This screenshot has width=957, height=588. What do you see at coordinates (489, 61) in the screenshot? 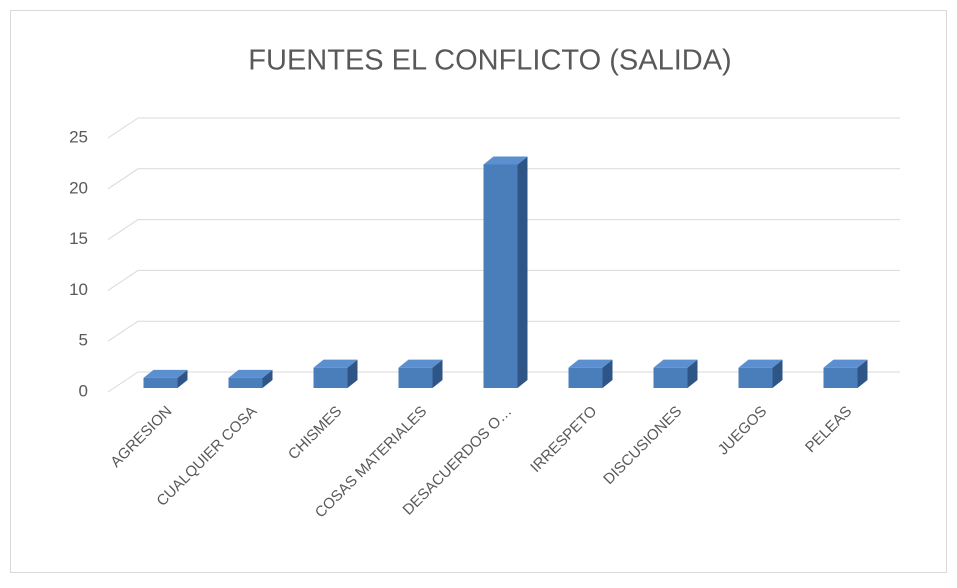
I see `chart-title: FUENTES EL CONFLICTO (SALIDA)` at bounding box center [489, 61].